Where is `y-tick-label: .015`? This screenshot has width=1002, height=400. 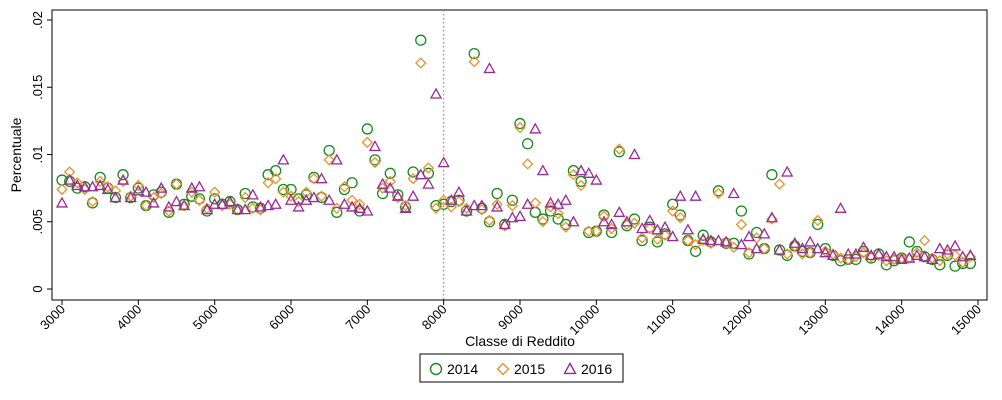 y-tick-label: .015 is located at coordinates (37, 87).